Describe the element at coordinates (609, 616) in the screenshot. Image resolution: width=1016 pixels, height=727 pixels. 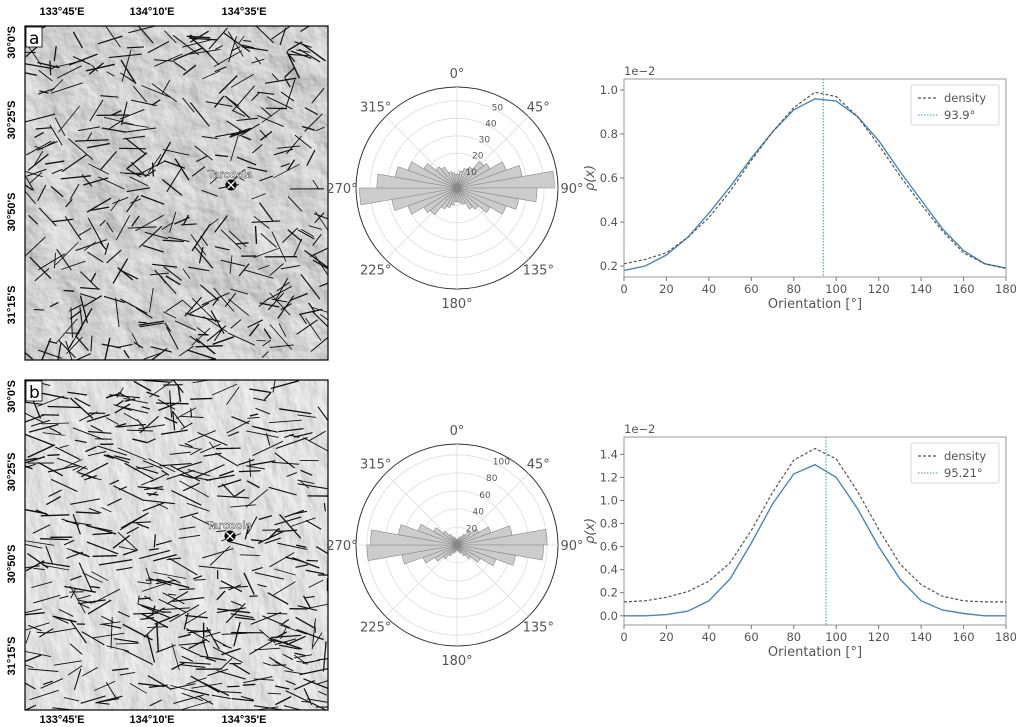
I see `y-tick-label: 0.0` at that location.